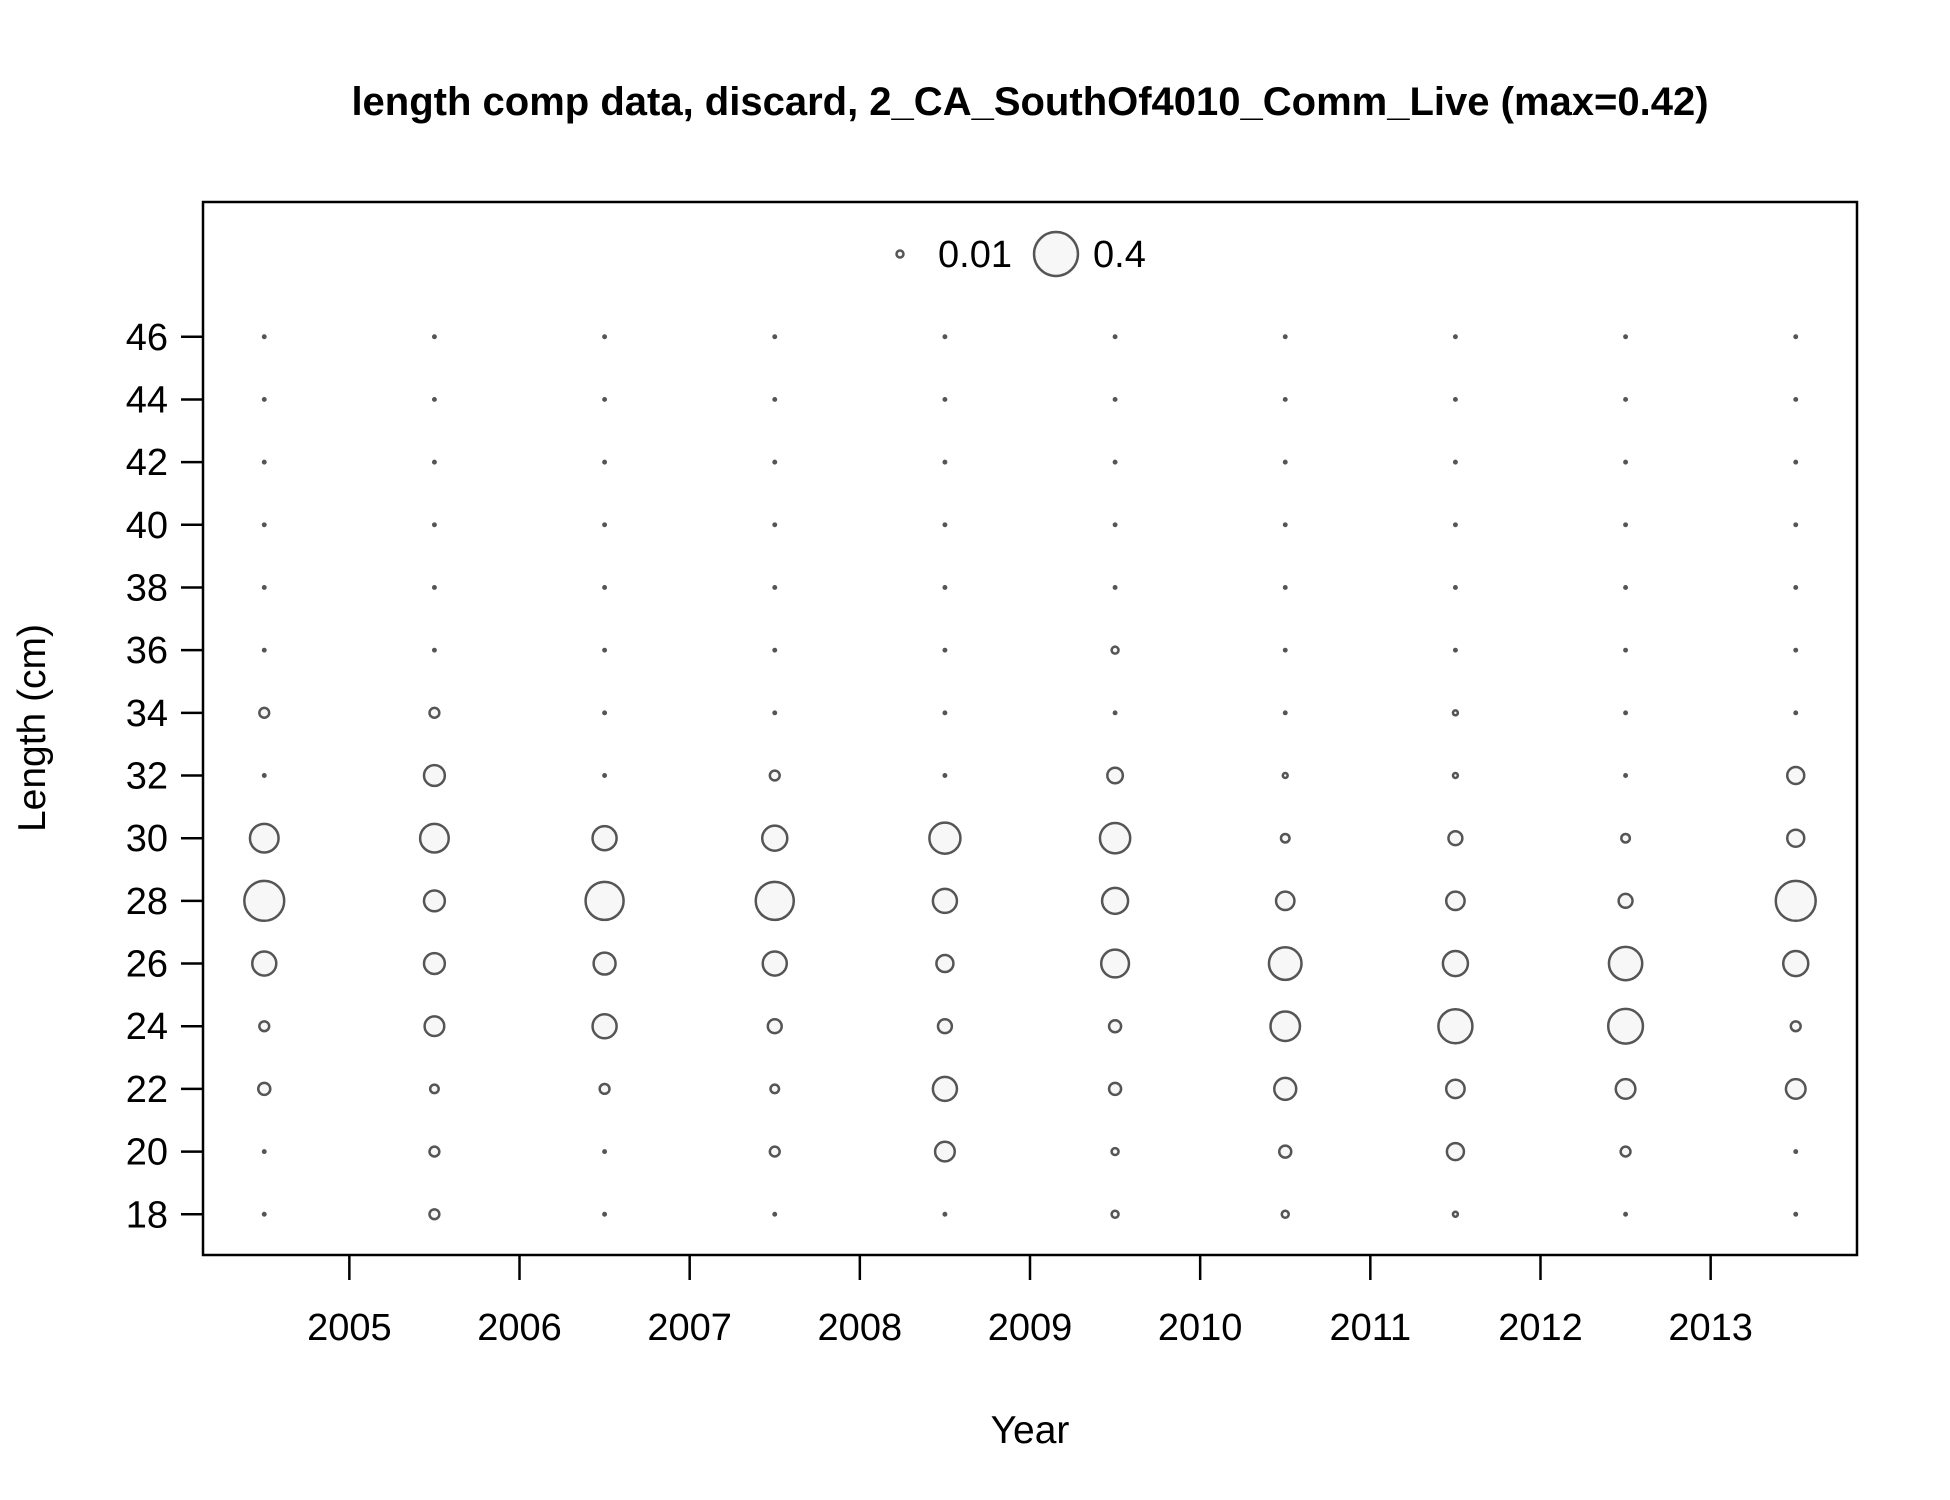  Describe the element at coordinates (147, 714) in the screenshot. I see `y-tick-label: 34` at that location.